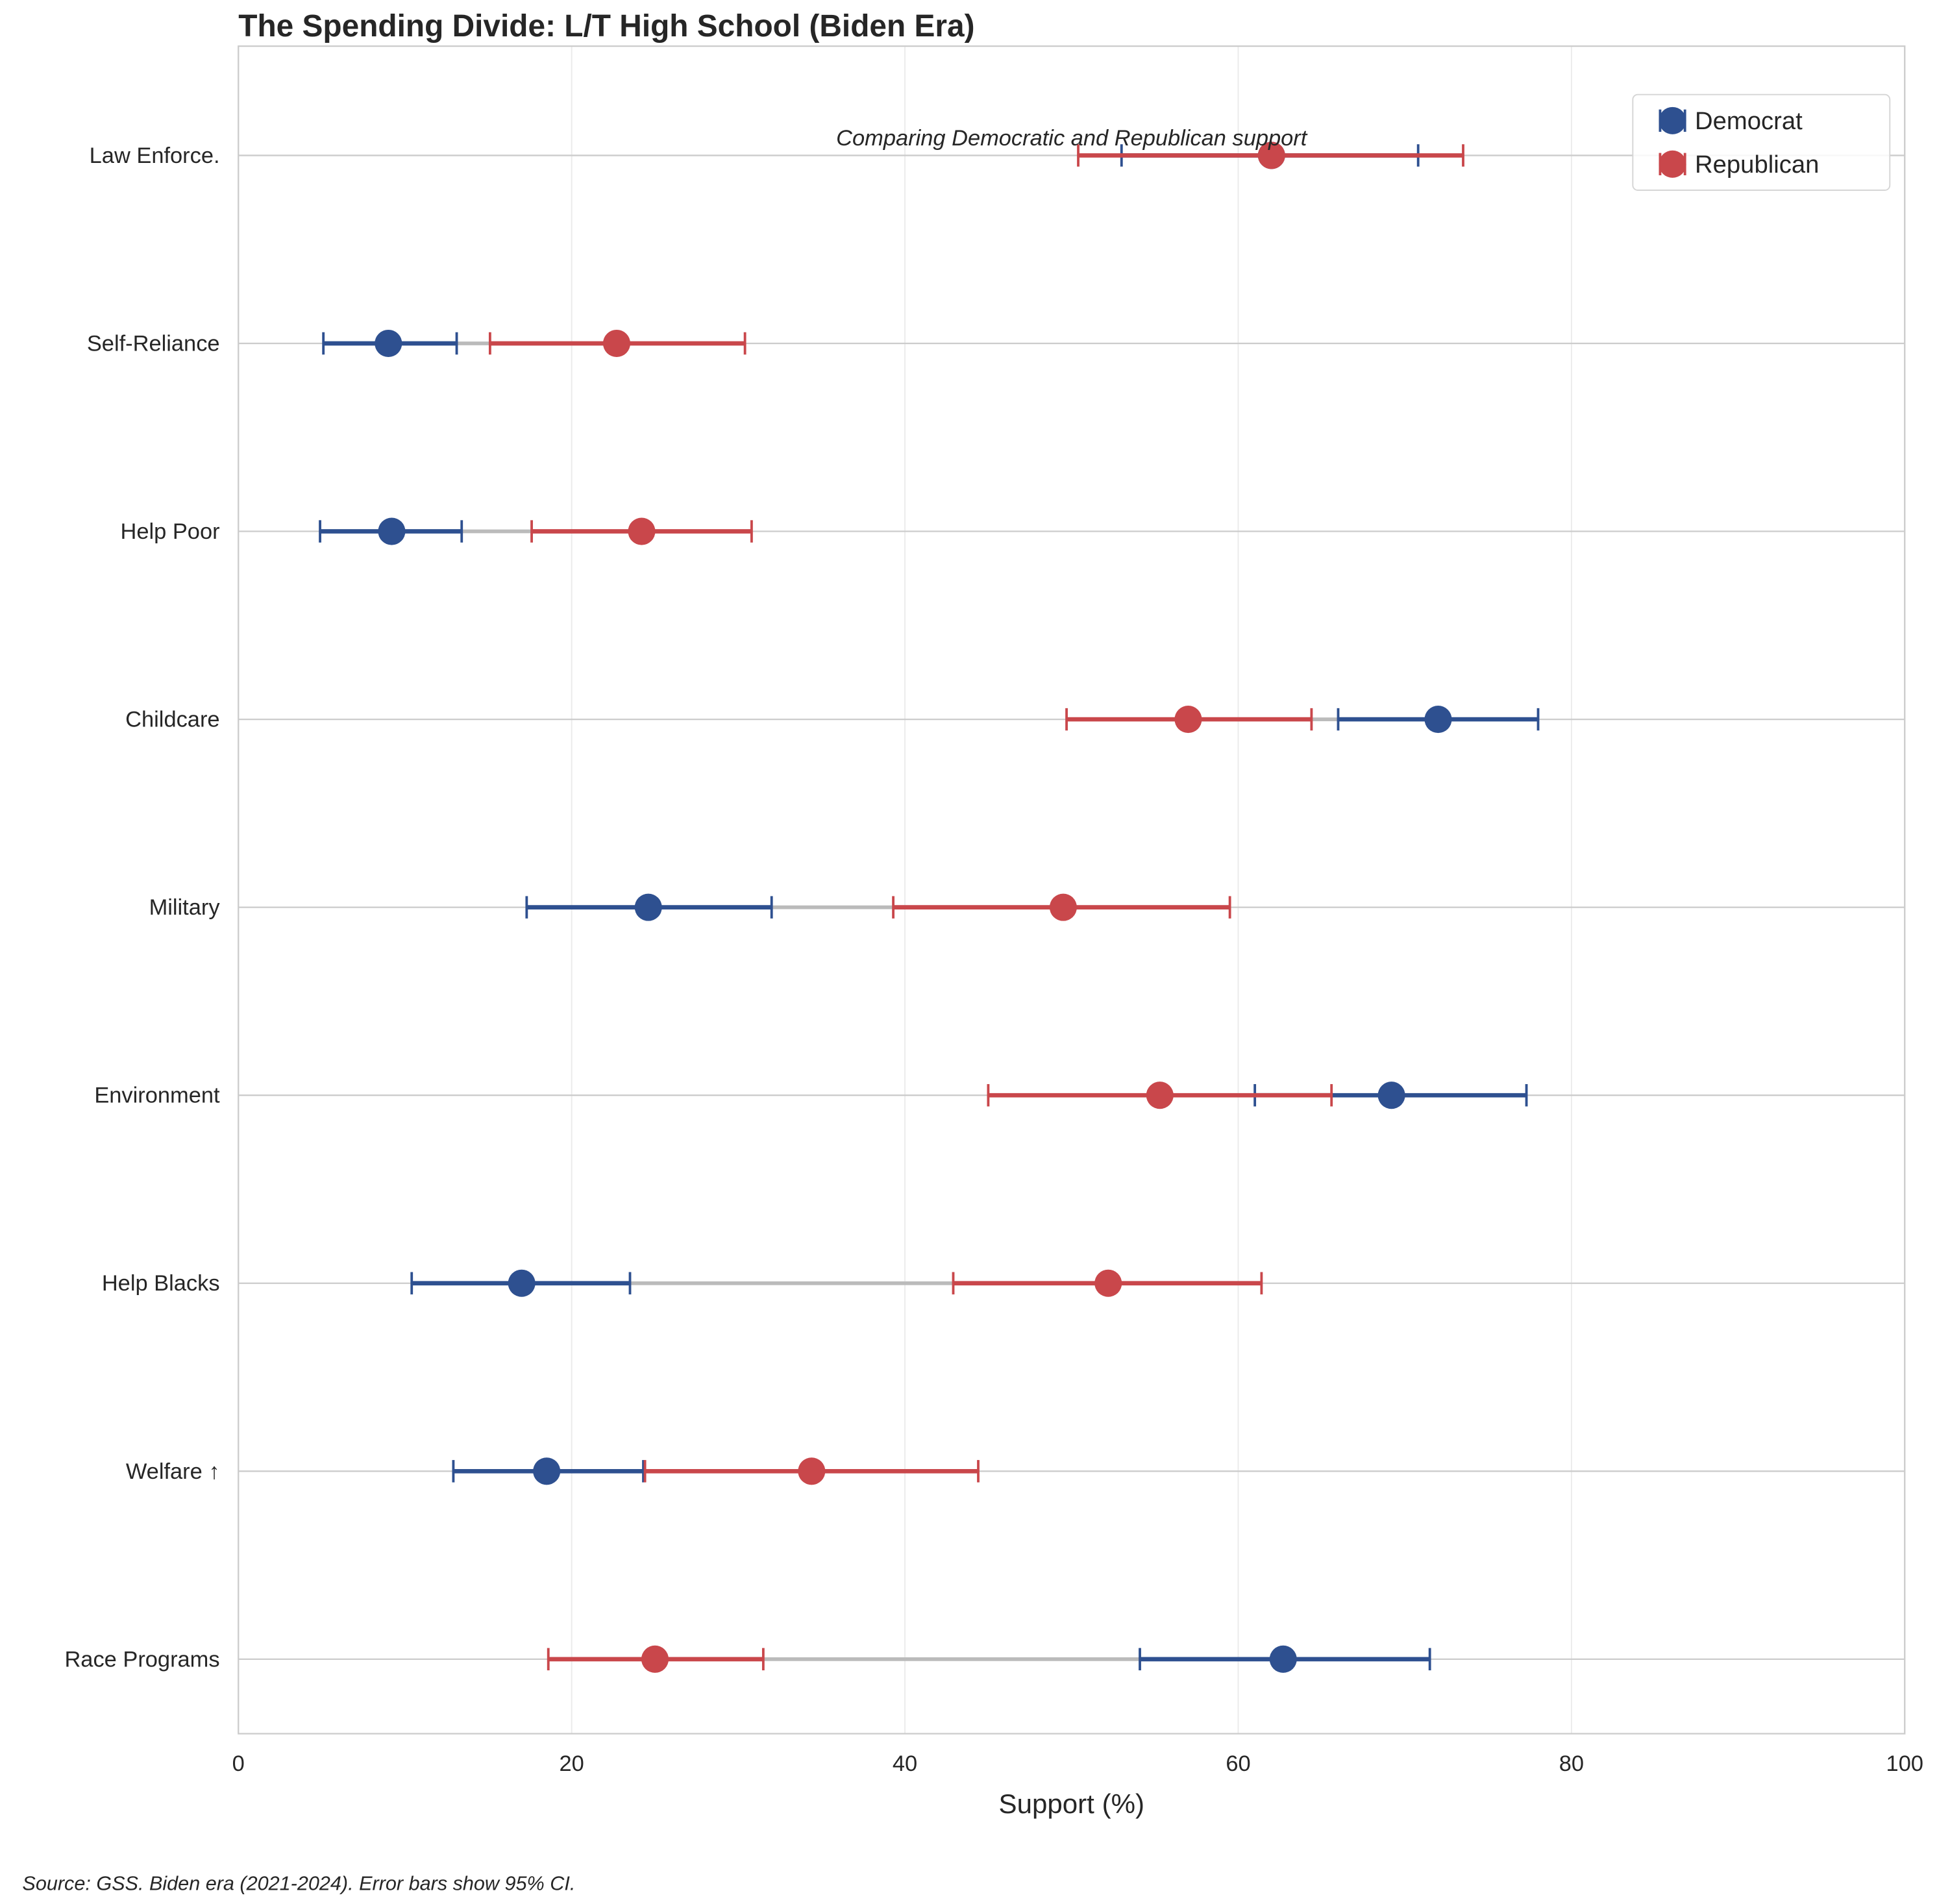 The height and width of the screenshot is (1904, 1937). Describe the element at coordinates (172, 720) in the screenshot. I see `y-tick-label: Childcare` at that location.